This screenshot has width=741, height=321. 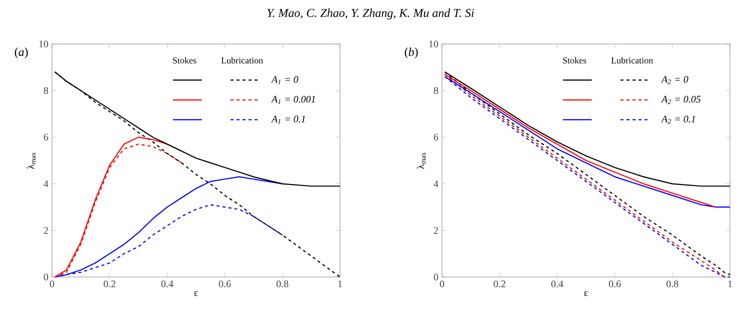 What do you see at coordinates (674, 80) in the screenshot?
I see `legend-label: A$_{2}$ = 0` at bounding box center [674, 80].